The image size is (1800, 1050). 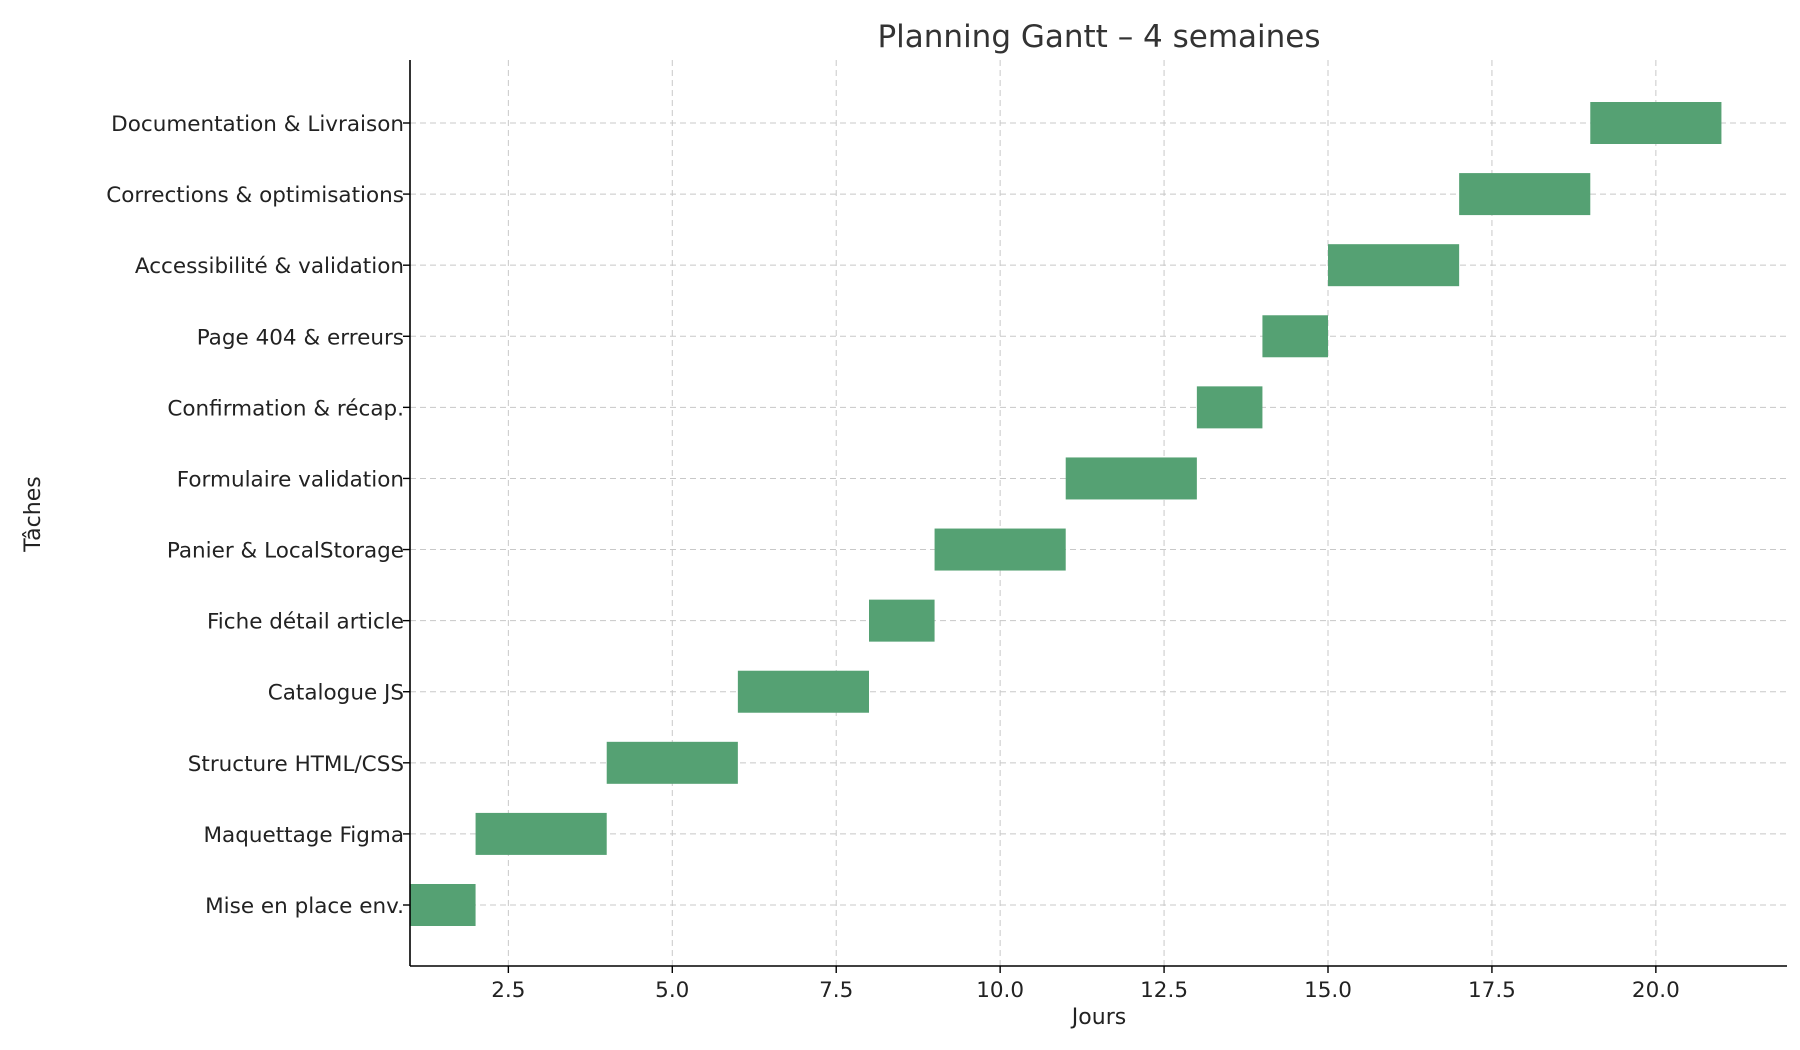 What do you see at coordinates (255, 195) in the screenshot?
I see `task-label: Corrections & optimisations` at bounding box center [255, 195].